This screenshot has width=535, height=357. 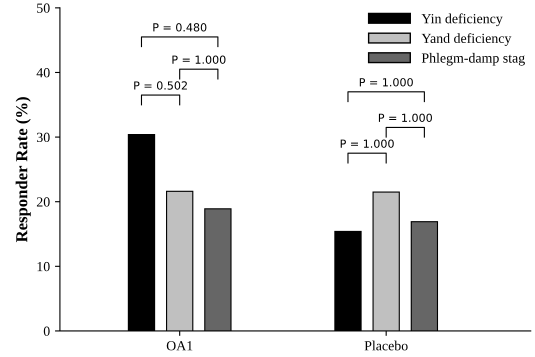 What do you see at coordinates (23, 169) in the screenshot?
I see `y-axis-title: Responder Rate (%)` at bounding box center [23, 169].